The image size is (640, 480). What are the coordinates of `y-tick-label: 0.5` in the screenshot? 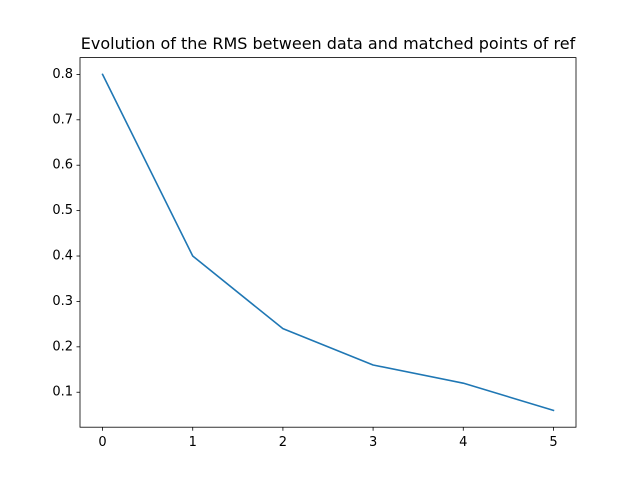 It's located at (62, 210).